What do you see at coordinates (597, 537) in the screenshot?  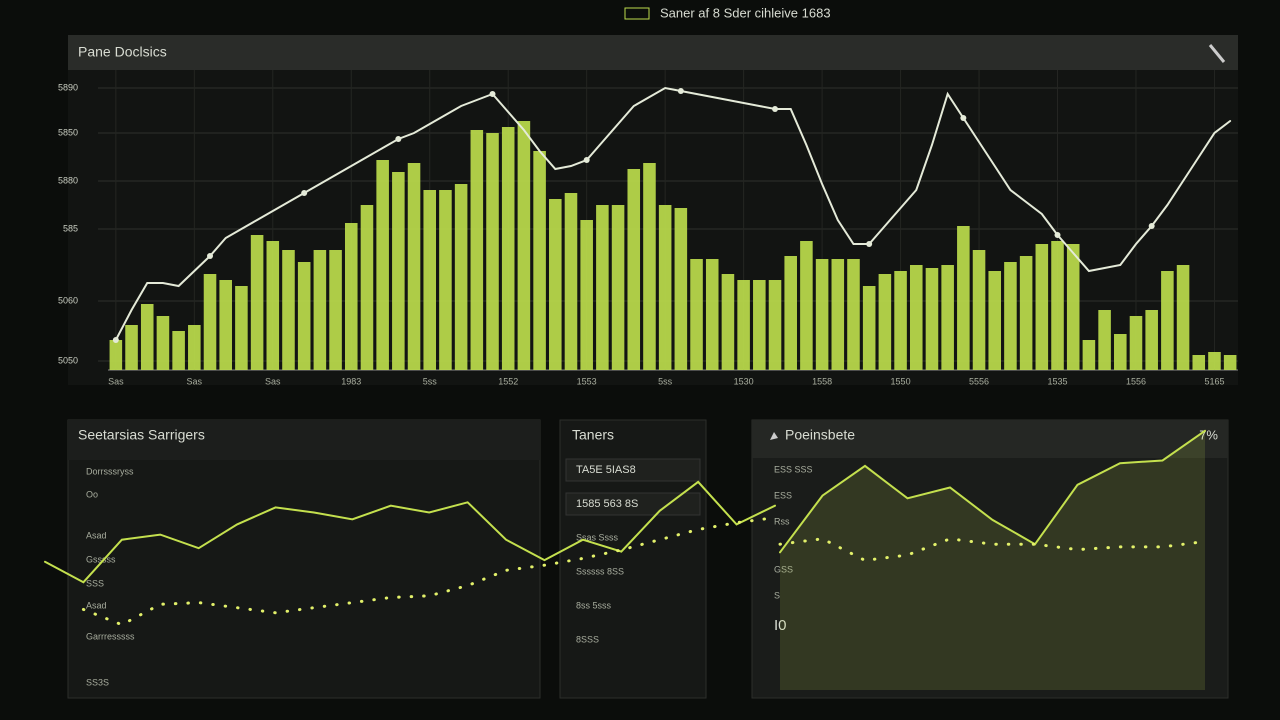 I see `row-label: Ssas Ssss` at bounding box center [597, 537].